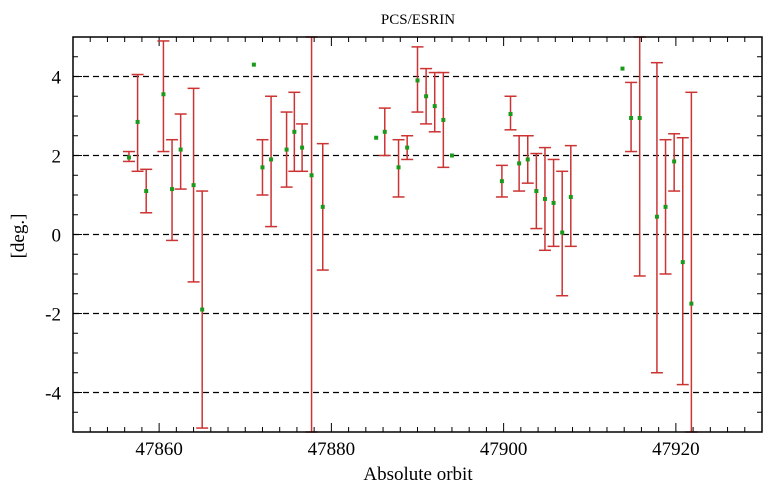 The height and width of the screenshot is (491, 763). I want to click on y-tick-labels: 4 2 0 -2 -4, so click(53, 236).